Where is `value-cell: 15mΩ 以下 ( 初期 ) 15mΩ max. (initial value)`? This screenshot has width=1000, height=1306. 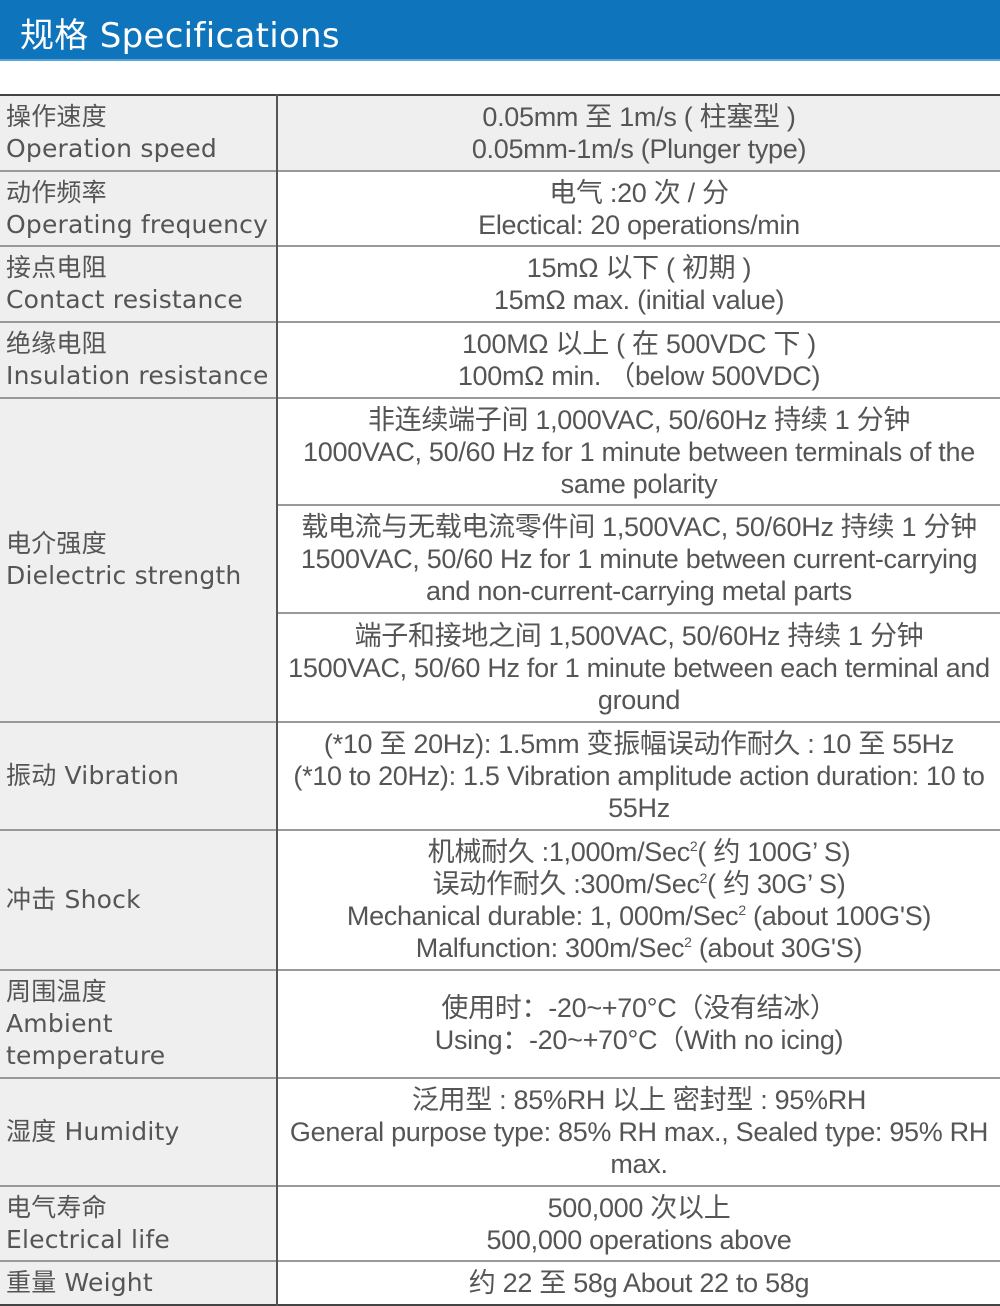
value-cell: 15mΩ 以下 ( 初期 ) 15mΩ max. (initial value) is located at coordinates (638, 283).